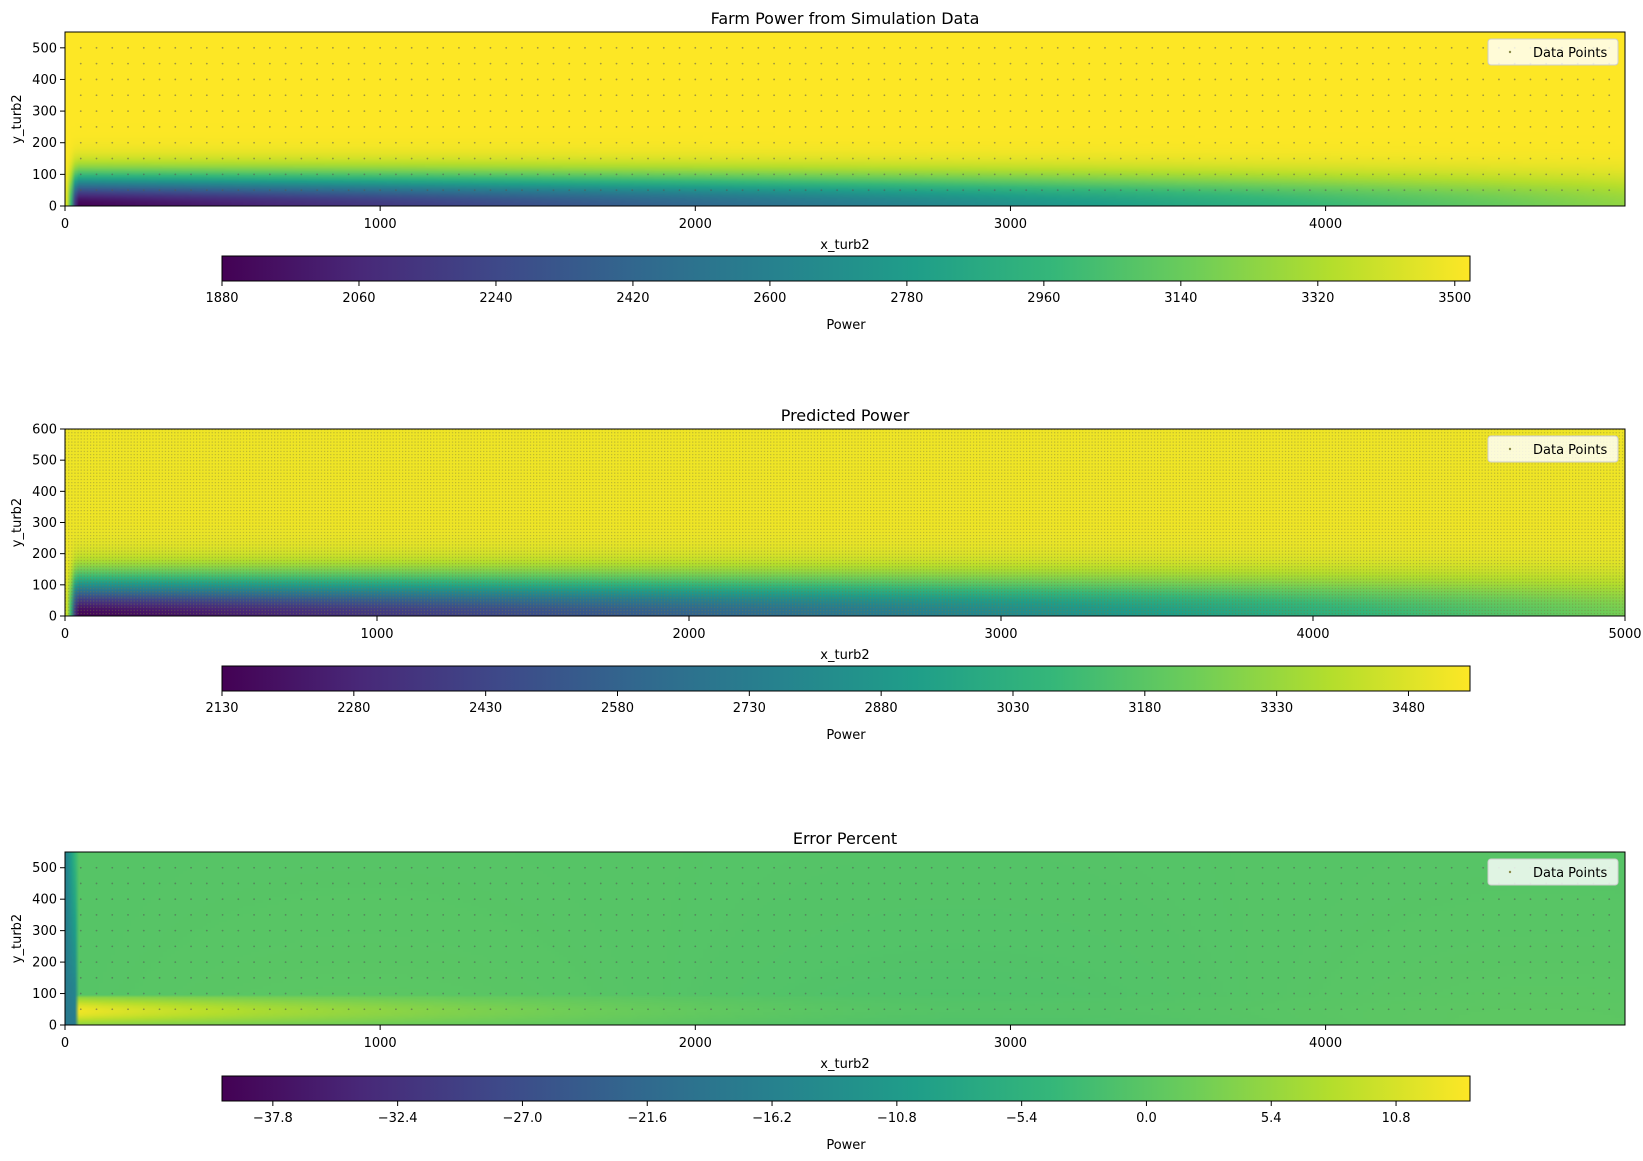 The height and width of the screenshot is (1161, 1643). Describe the element at coordinates (1144, 708) in the screenshot. I see `colorbar-tick-label: 3180` at that location.